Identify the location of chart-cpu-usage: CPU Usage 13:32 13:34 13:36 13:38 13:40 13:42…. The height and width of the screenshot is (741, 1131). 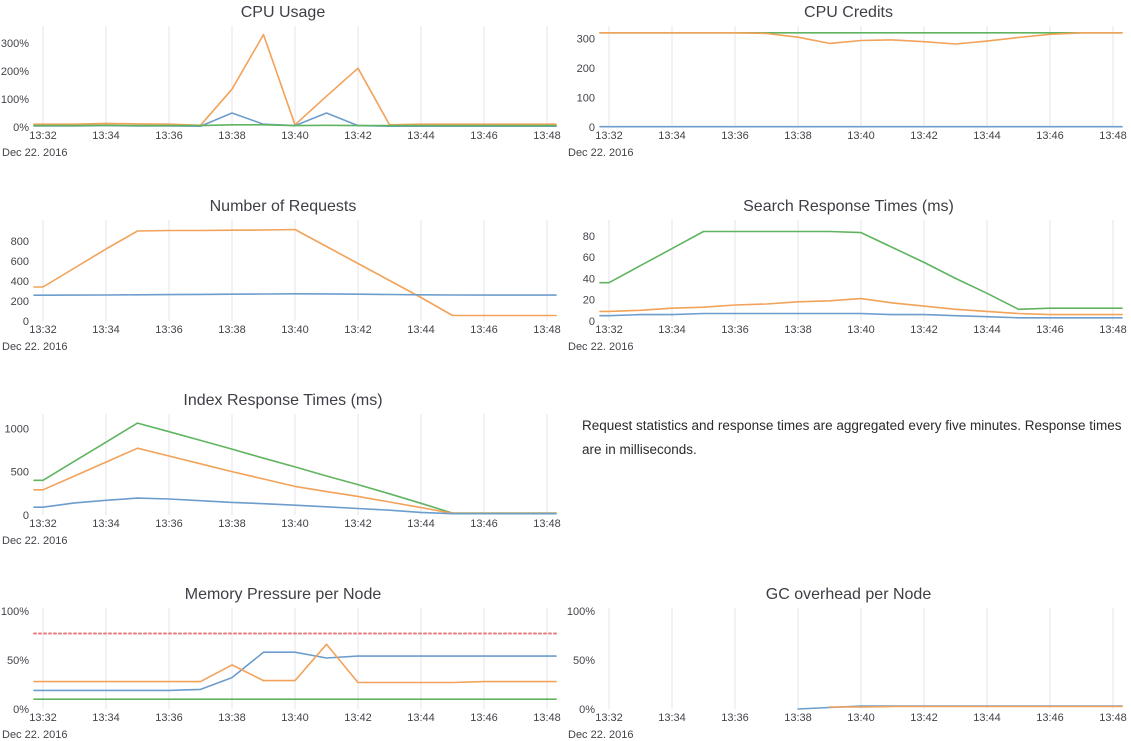
(283, 97).